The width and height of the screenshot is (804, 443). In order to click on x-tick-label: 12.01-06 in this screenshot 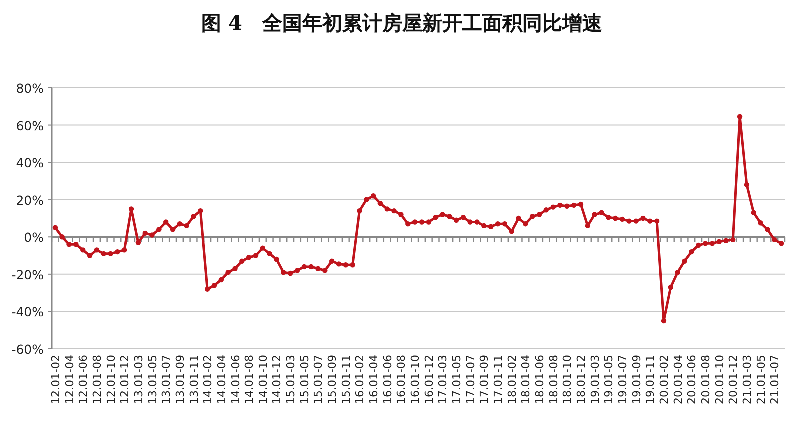, I will do `click(83, 379)`.